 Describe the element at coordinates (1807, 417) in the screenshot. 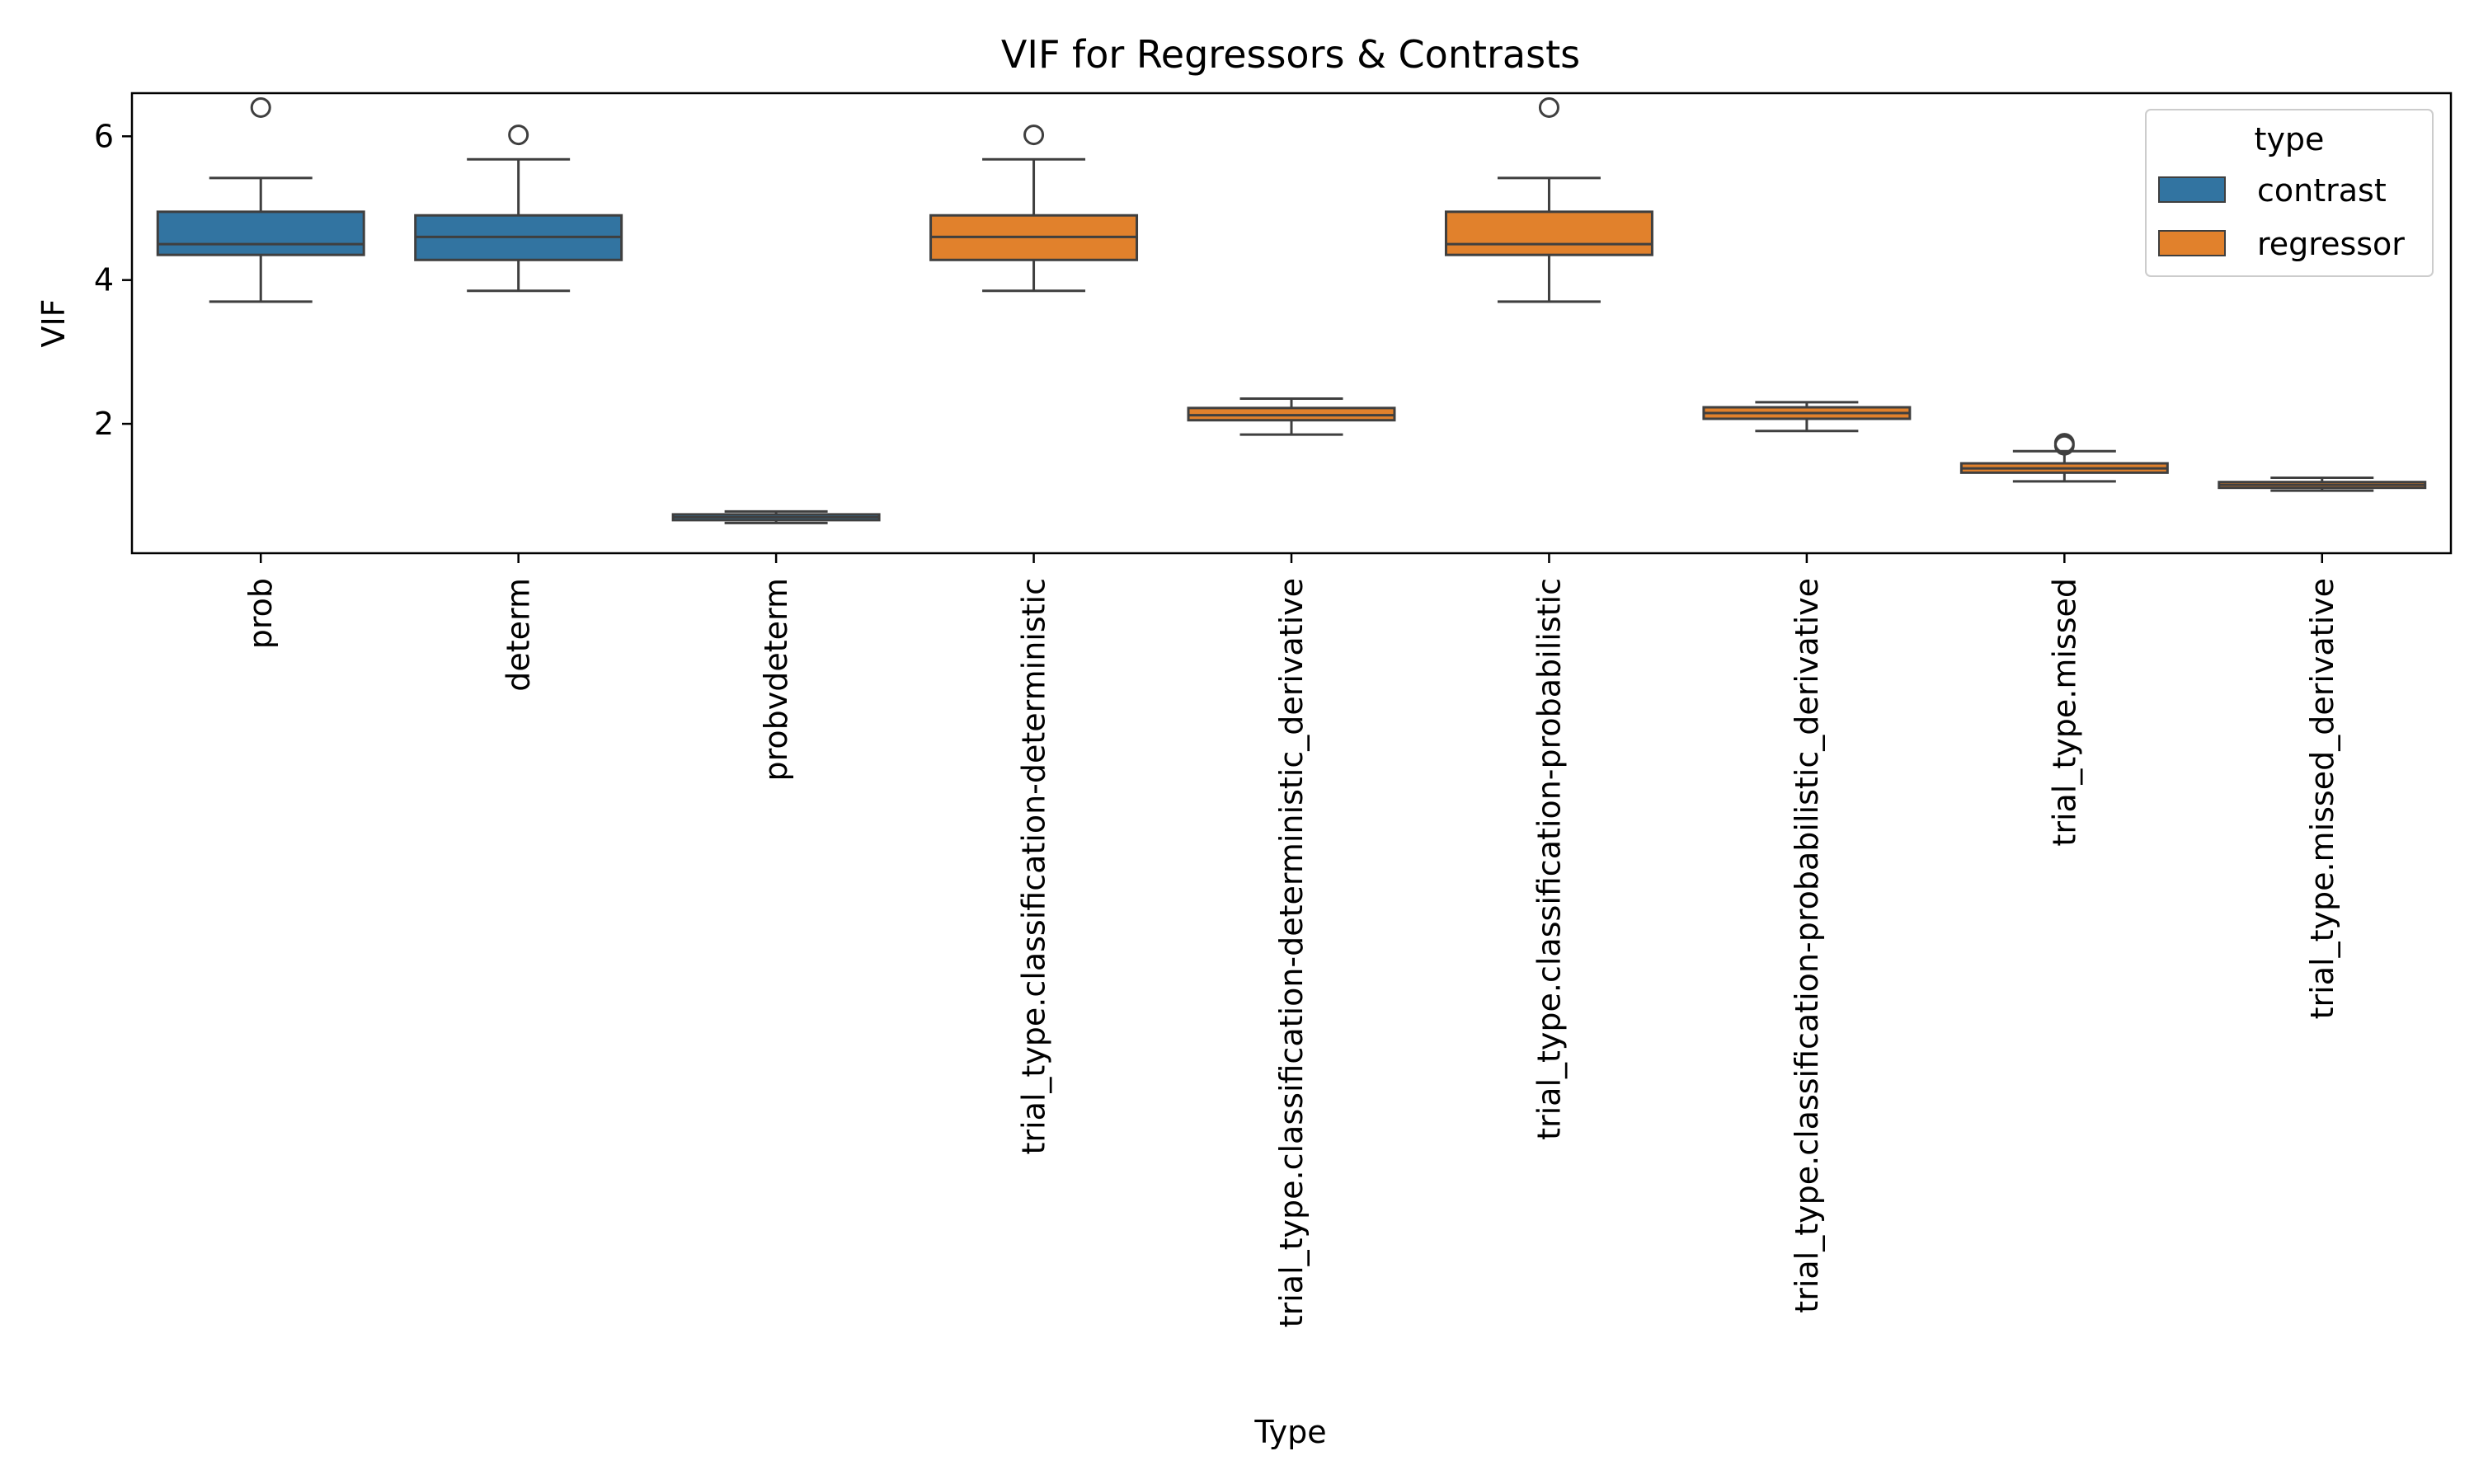

I see `box-trial_type.classification-probabilistic_derivative` at that location.